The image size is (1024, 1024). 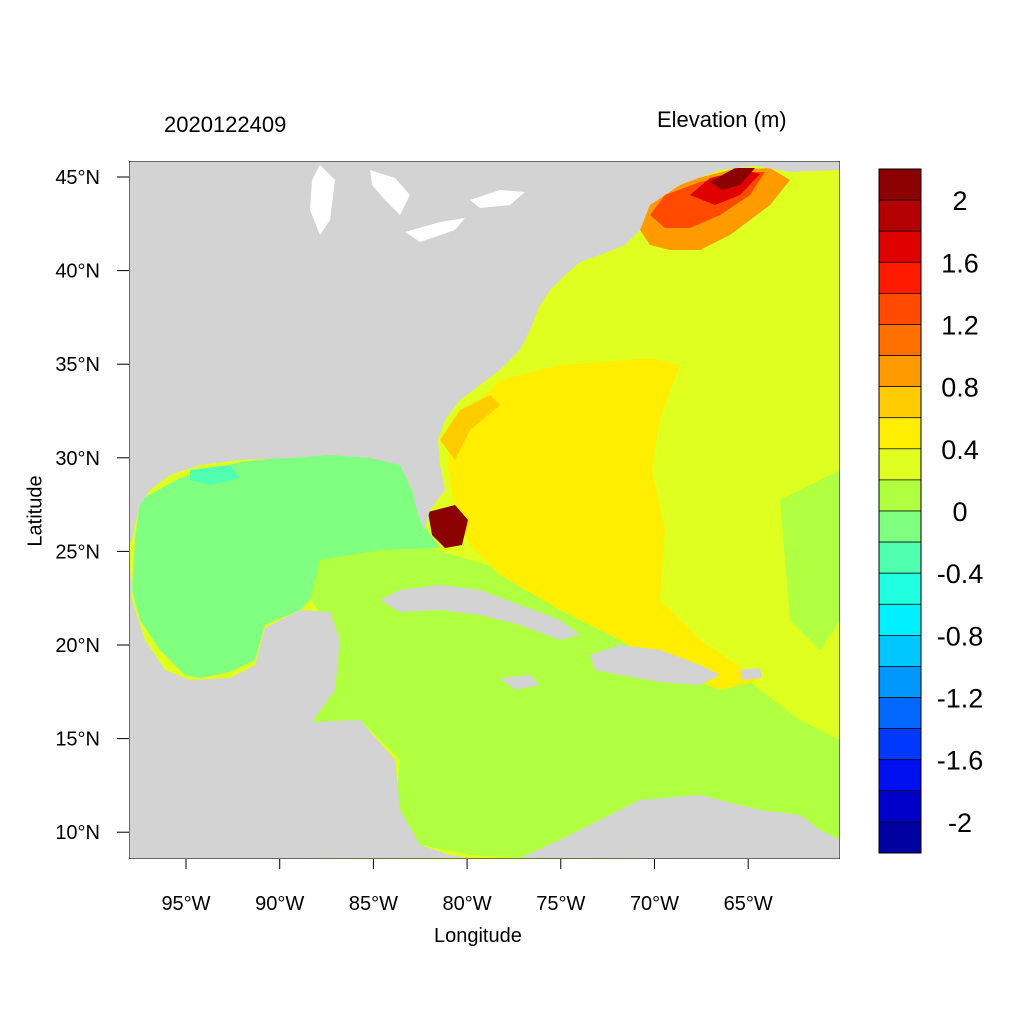 What do you see at coordinates (215, 475) in the screenshot?
I see `gulf-low-patch` at bounding box center [215, 475].